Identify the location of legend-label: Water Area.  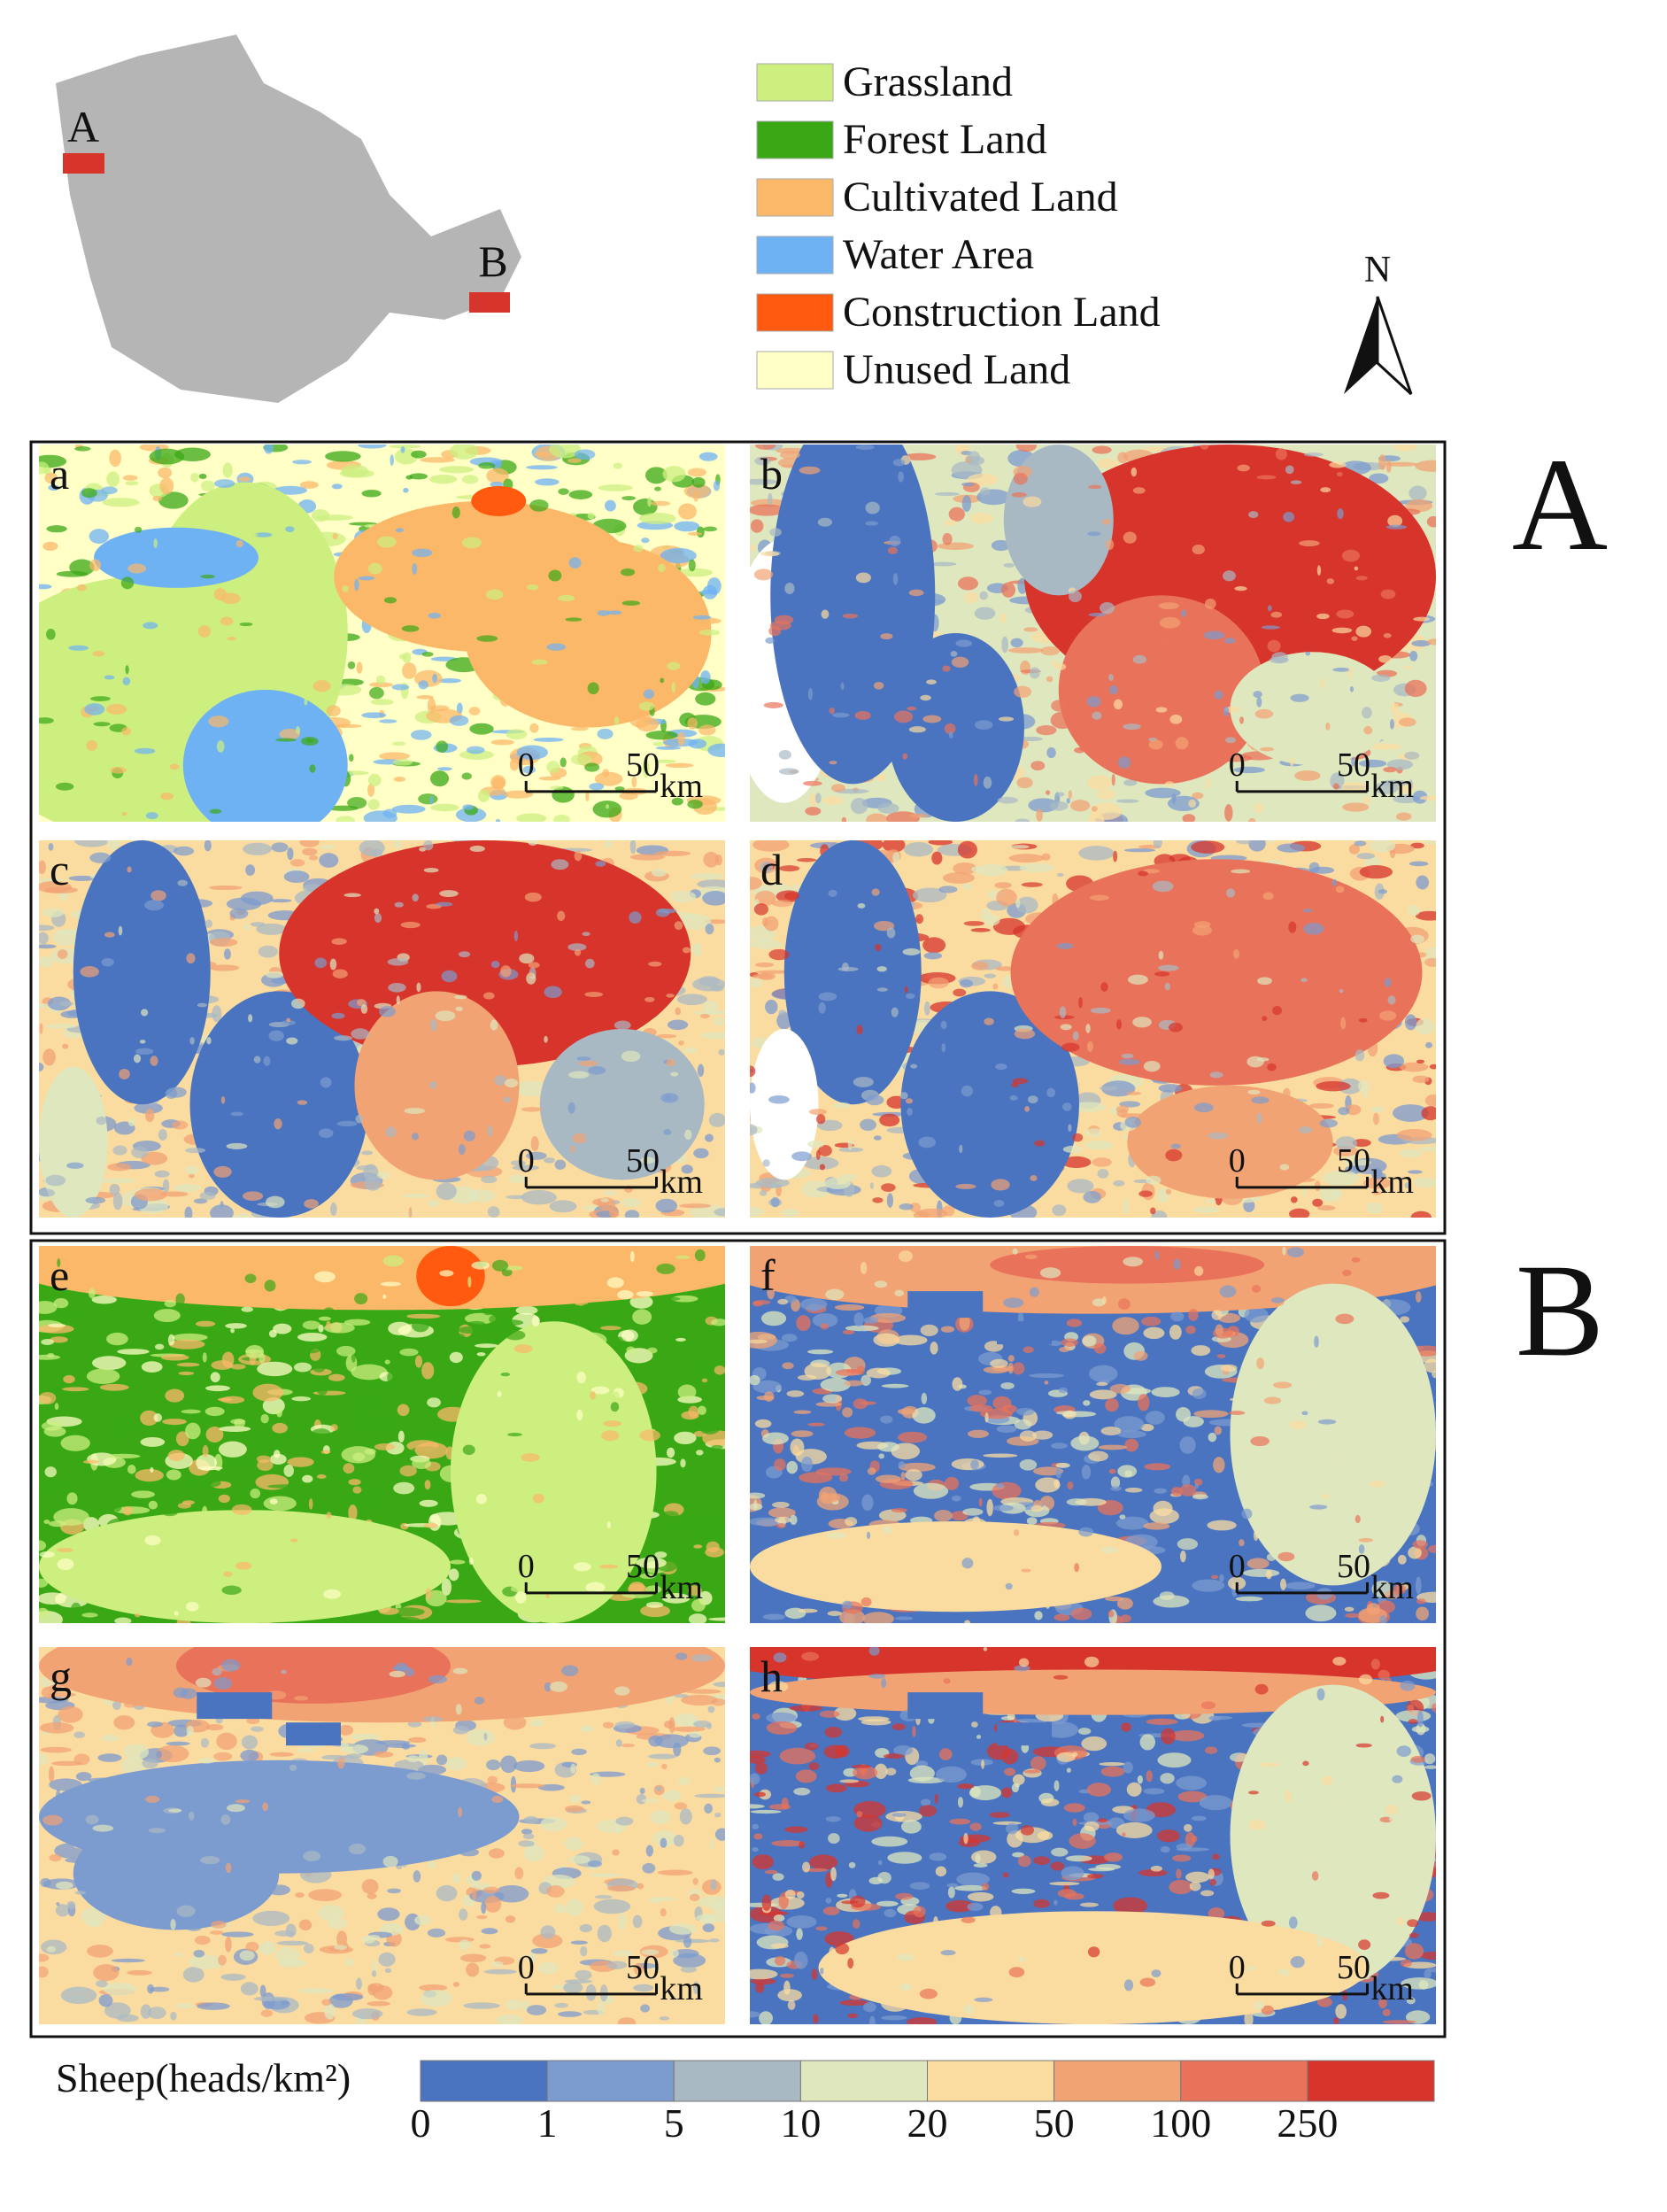
(939, 254).